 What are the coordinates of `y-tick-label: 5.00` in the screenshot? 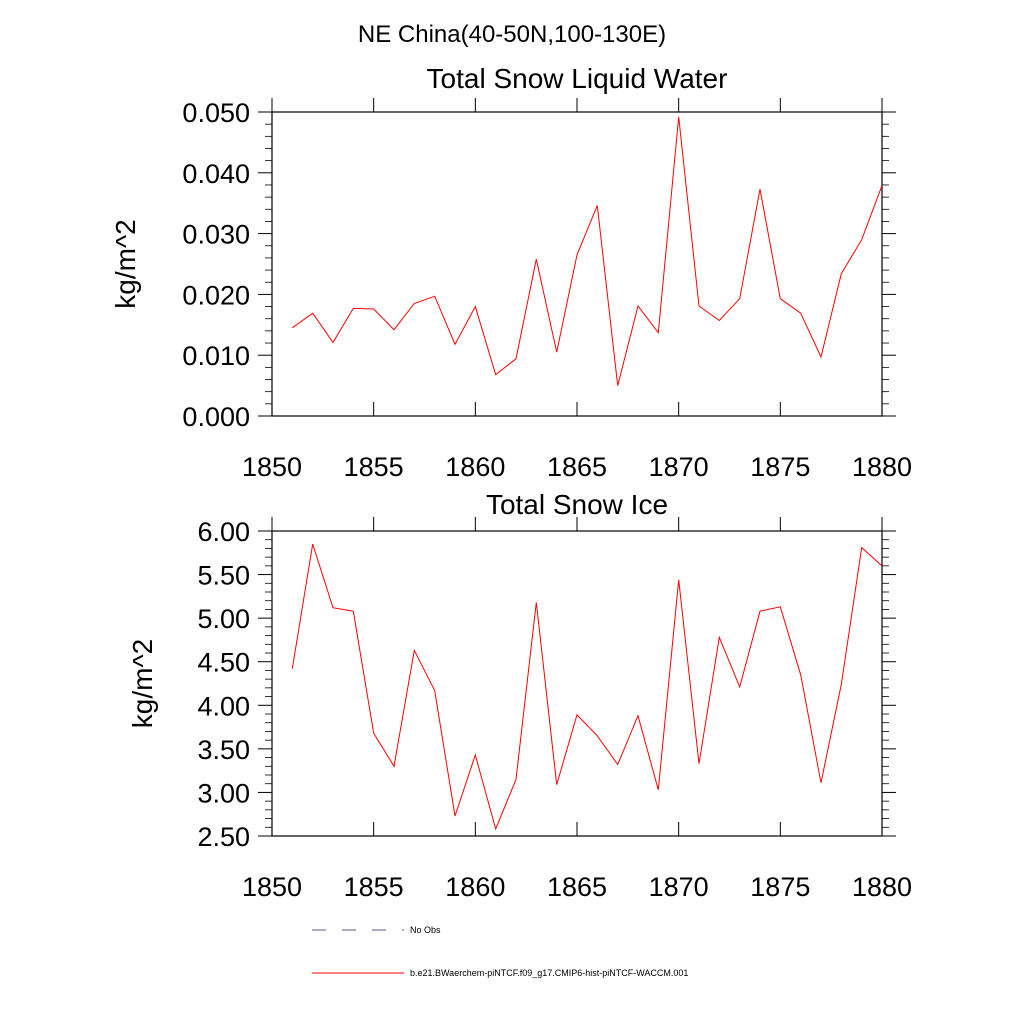 It's located at (223, 619).